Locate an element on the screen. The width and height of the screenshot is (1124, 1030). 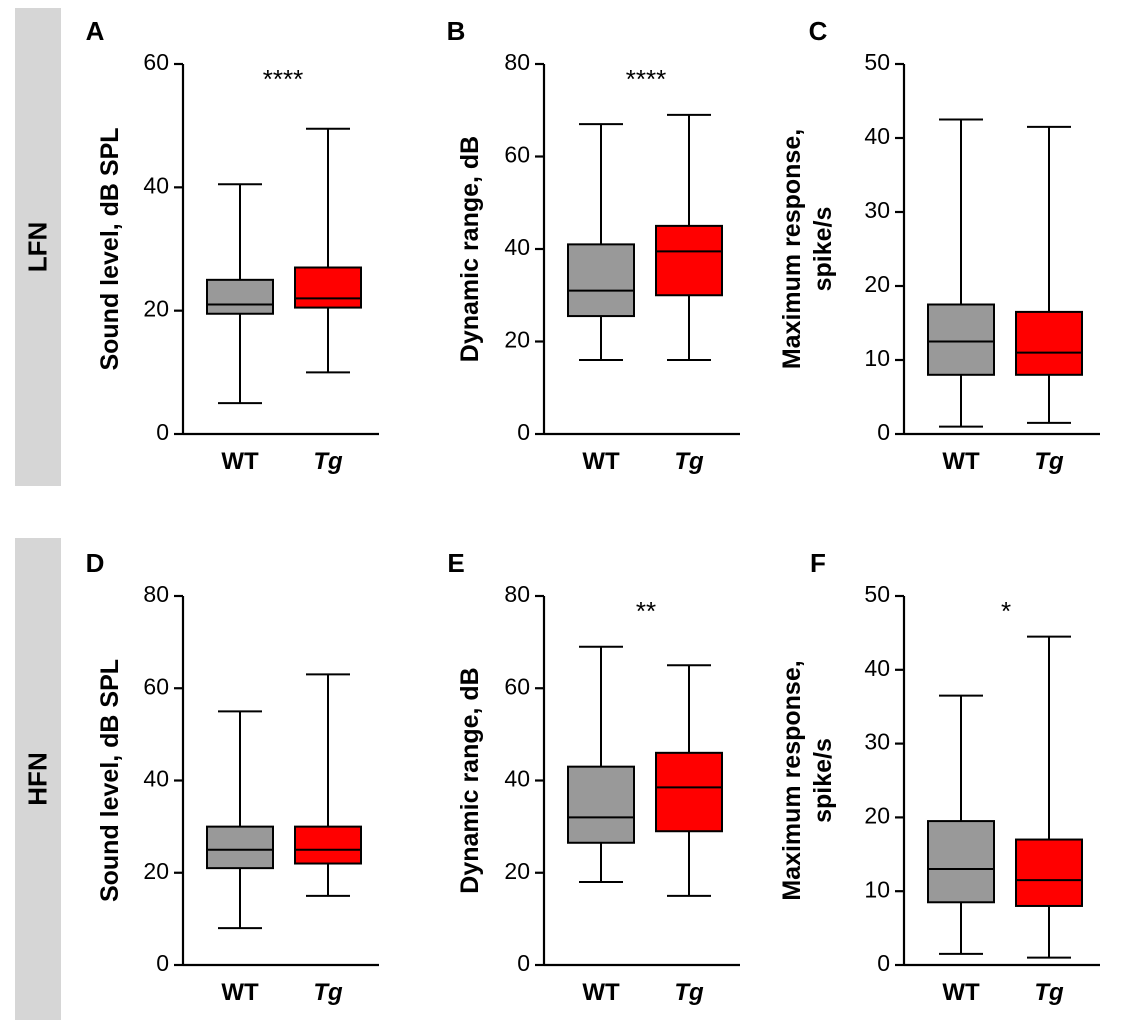
row-band-hfn: HFN is located at coordinates (38, 779).